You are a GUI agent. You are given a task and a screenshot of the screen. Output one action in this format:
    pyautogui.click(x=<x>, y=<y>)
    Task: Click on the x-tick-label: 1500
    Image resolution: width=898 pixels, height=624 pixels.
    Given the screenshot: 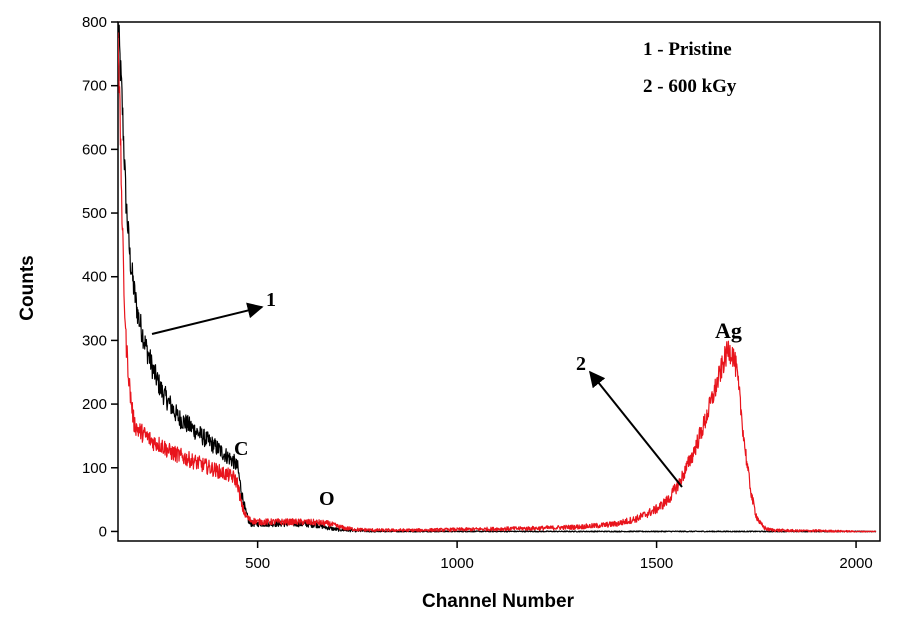 What is the action you would take?
    pyautogui.click(x=656, y=563)
    